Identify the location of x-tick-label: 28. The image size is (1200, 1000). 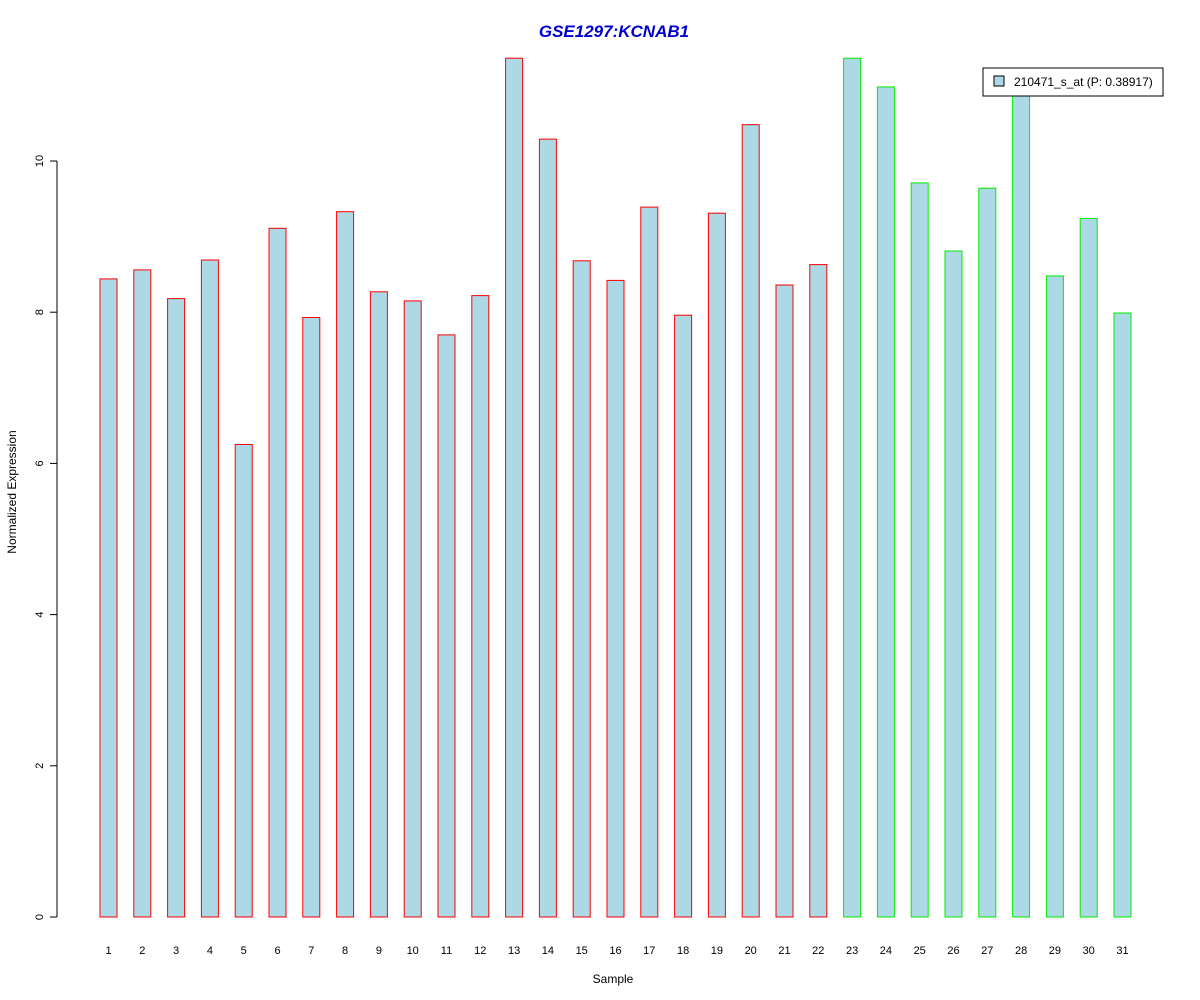
(1021, 951).